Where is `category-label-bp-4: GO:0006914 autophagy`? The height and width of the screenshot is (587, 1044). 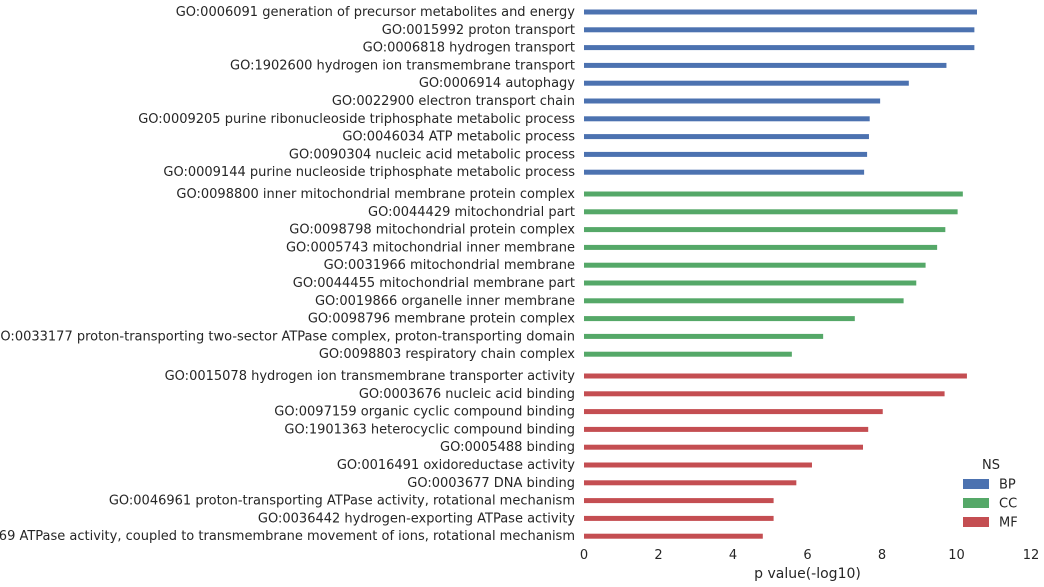 category-label-bp-4: GO:0006914 autophagy is located at coordinates (497, 83).